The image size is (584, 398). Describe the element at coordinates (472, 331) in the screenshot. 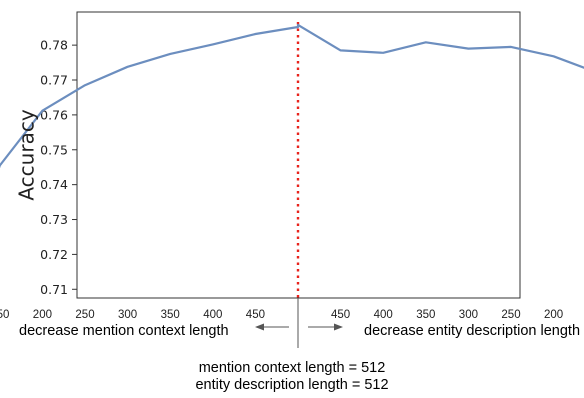

I see `decrease-entity-description-note: decrease entity description length` at that location.